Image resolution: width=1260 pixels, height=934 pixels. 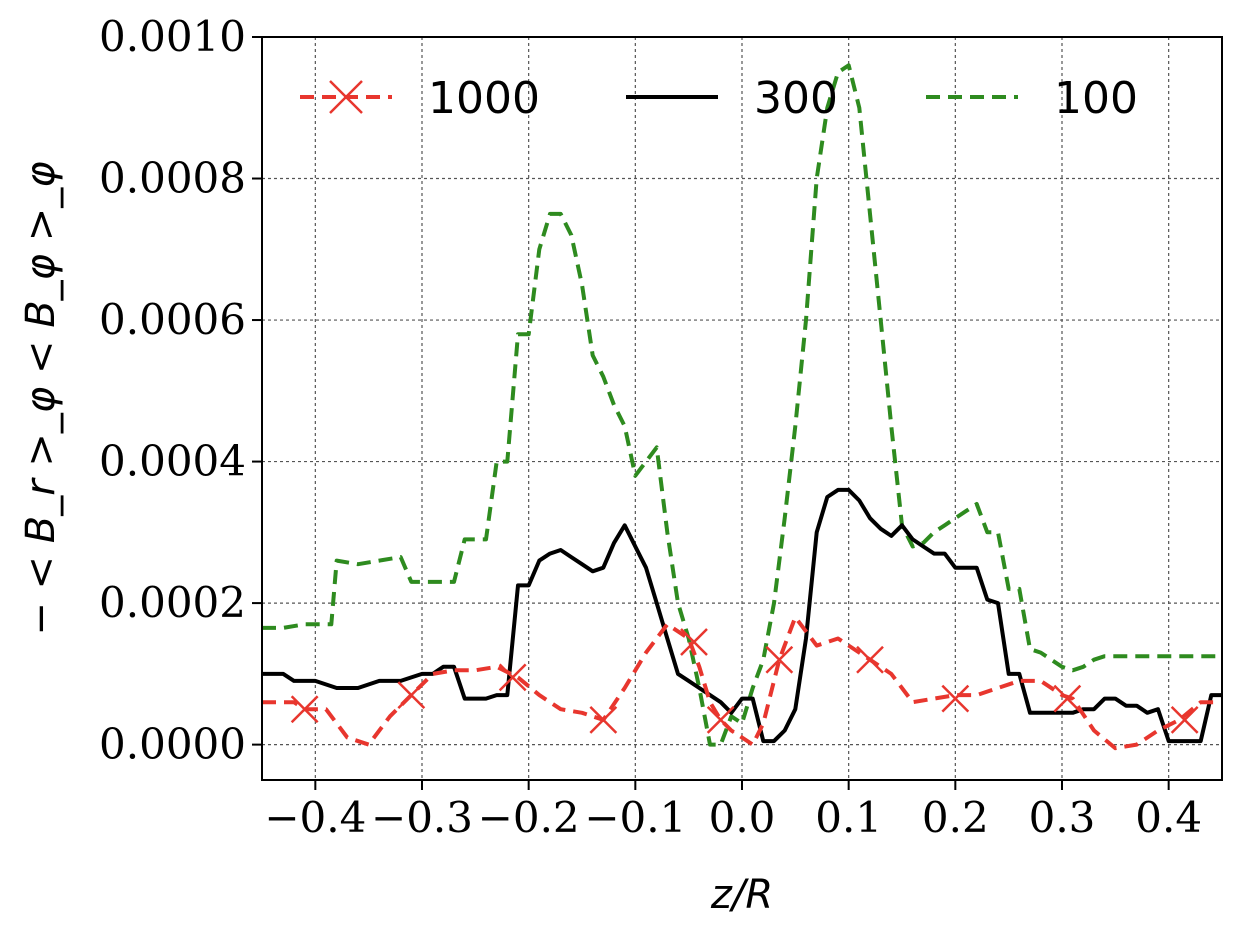 I want to click on legend-label: 1000, so click(x=484, y=98).